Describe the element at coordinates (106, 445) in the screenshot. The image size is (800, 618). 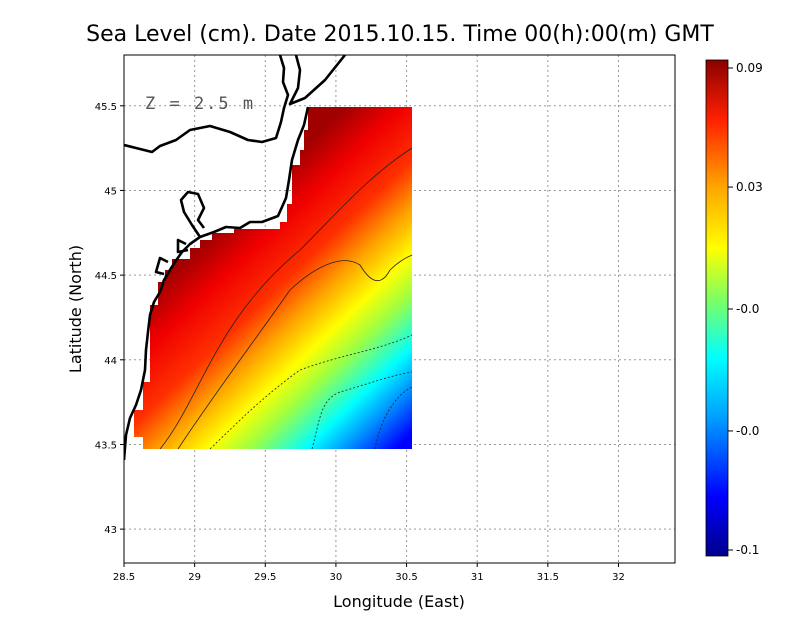
I see `y-tick-label: 43.5` at that location.